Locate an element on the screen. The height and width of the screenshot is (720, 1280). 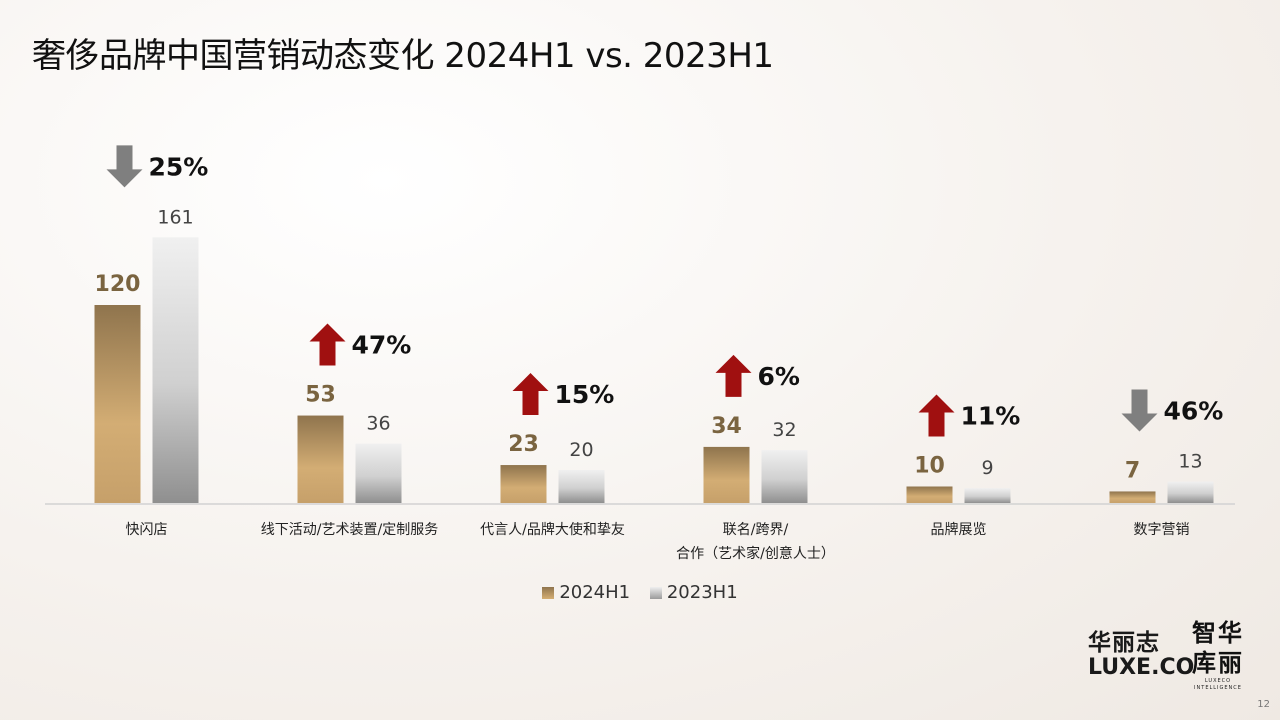
intelligence-logo: 智华 库丽 LUXECO INTELLIGENCE is located at coordinates (1218, 655).